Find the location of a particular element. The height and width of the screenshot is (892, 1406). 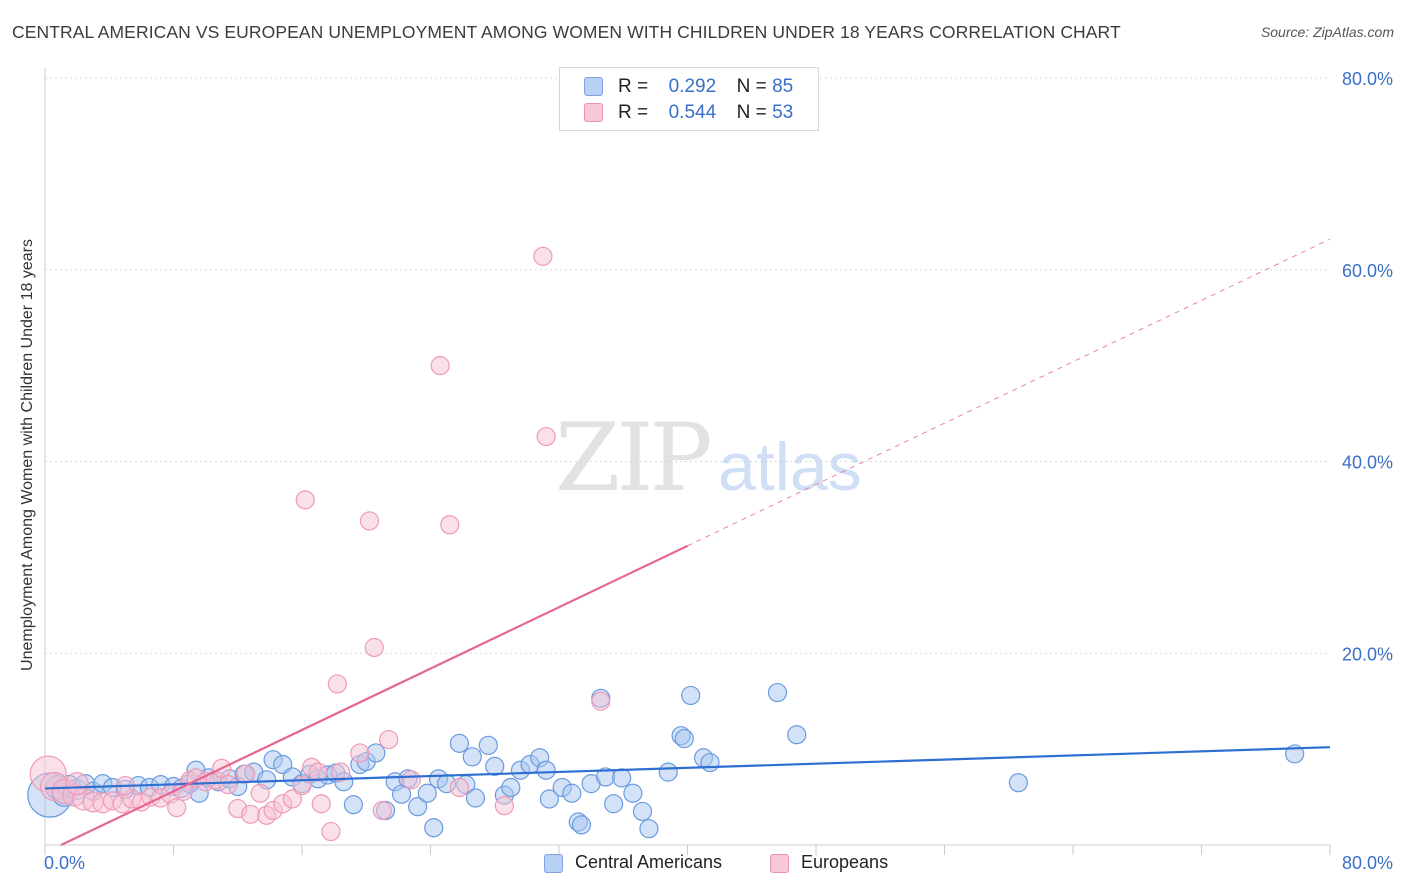

legend-swatch-blue is located at coordinates (593, 86).